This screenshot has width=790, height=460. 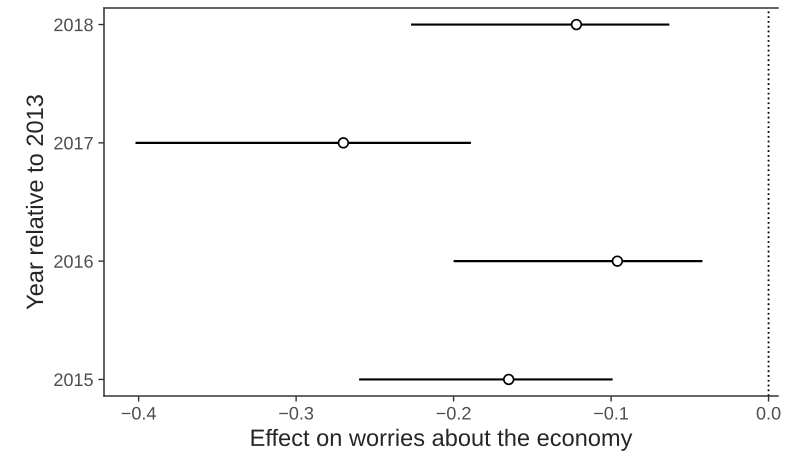 What do you see at coordinates (453, 413) in the screenshot?
I see `x-tick-label: −0.2` at bounding box center [453, 413].